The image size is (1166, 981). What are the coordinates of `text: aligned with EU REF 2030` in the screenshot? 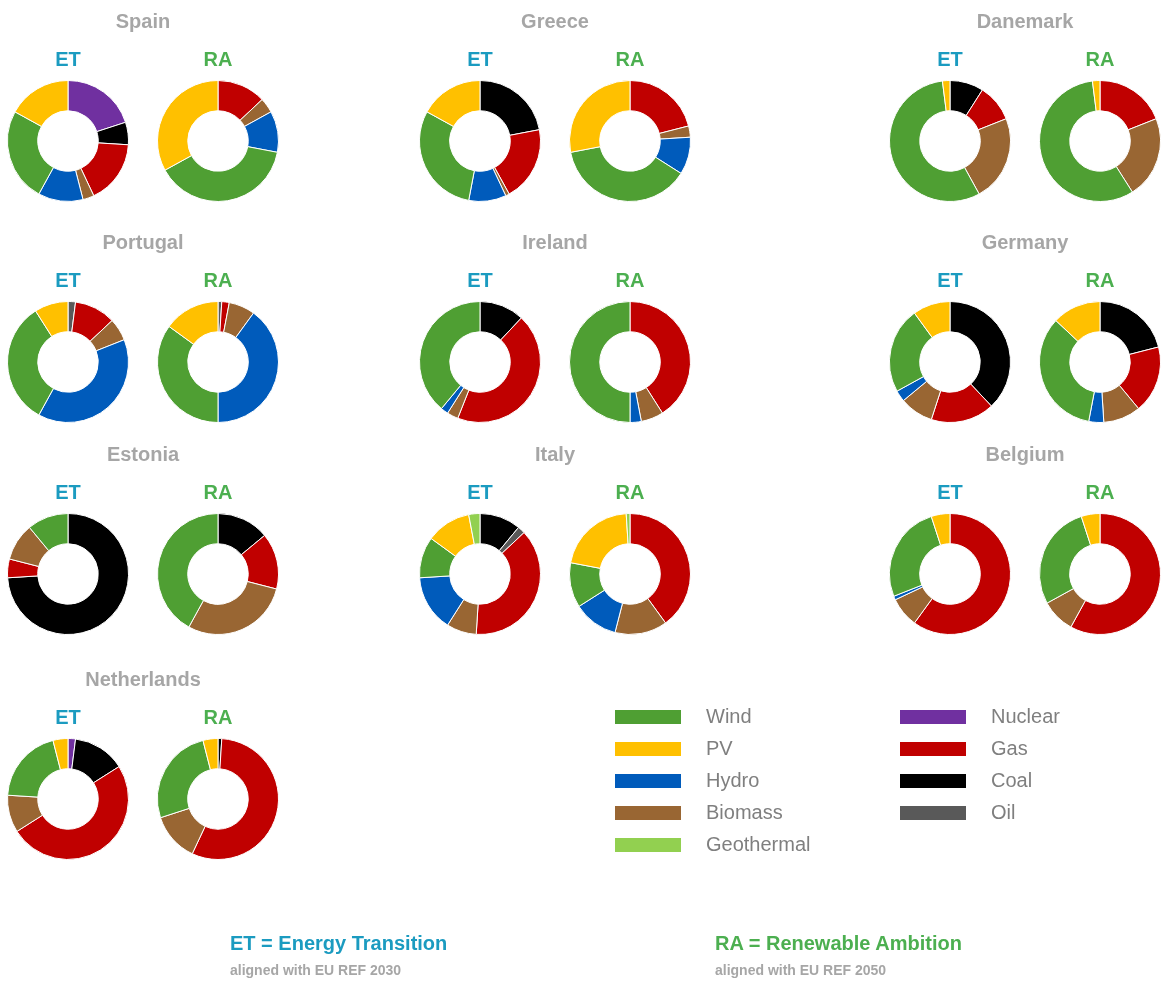 It's located at (316, 970).